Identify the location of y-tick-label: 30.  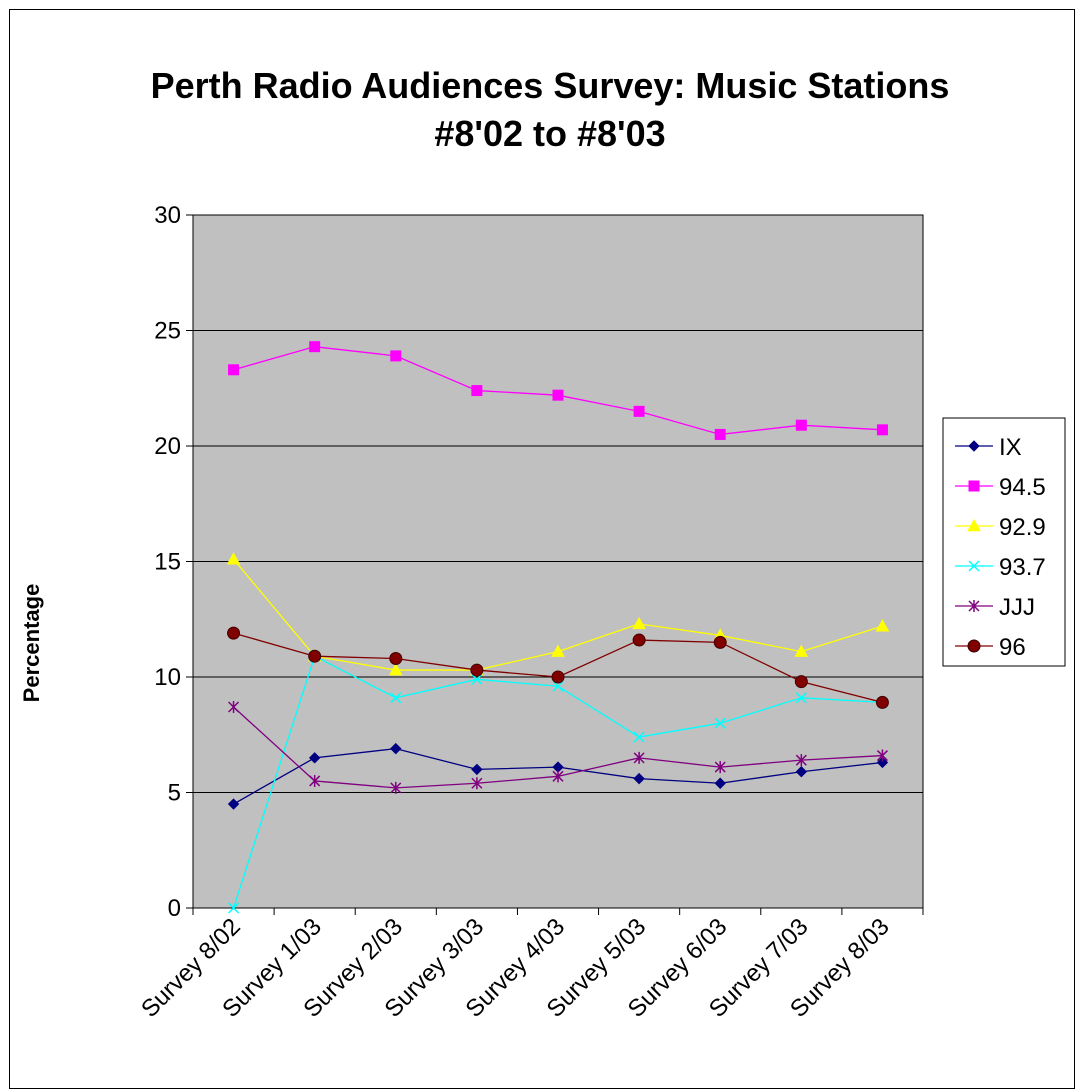
(167, 215).